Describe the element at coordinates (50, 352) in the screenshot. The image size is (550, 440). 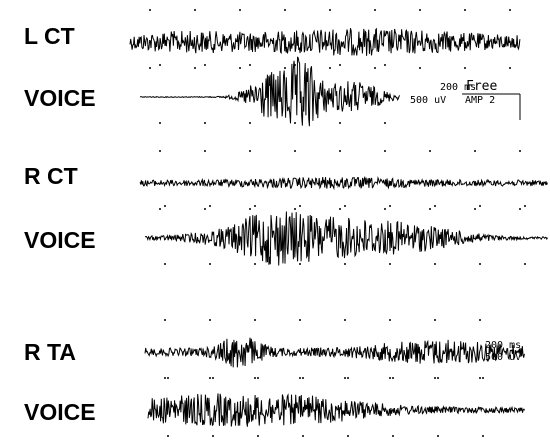
I see `trace-label: R TA` at that location.